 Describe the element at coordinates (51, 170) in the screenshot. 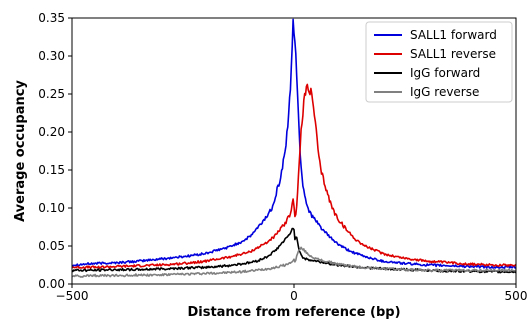

I see `y-tick-label: 0.15` at that location.